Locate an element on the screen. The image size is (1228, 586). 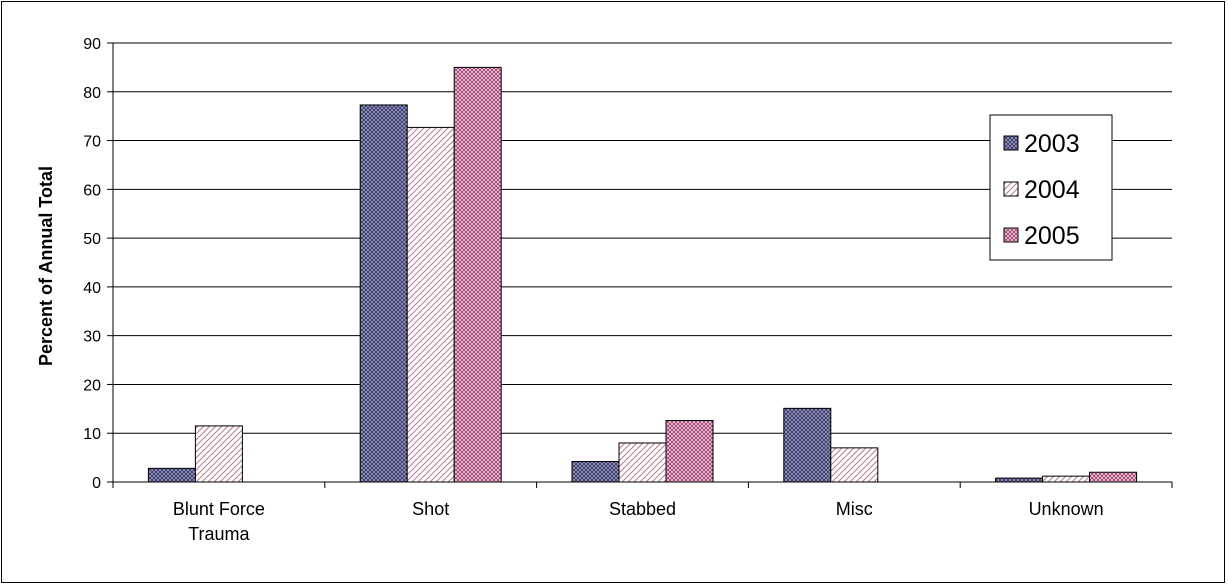
legend: 2003 2004 2005 is located at coordinates (1051, 187).